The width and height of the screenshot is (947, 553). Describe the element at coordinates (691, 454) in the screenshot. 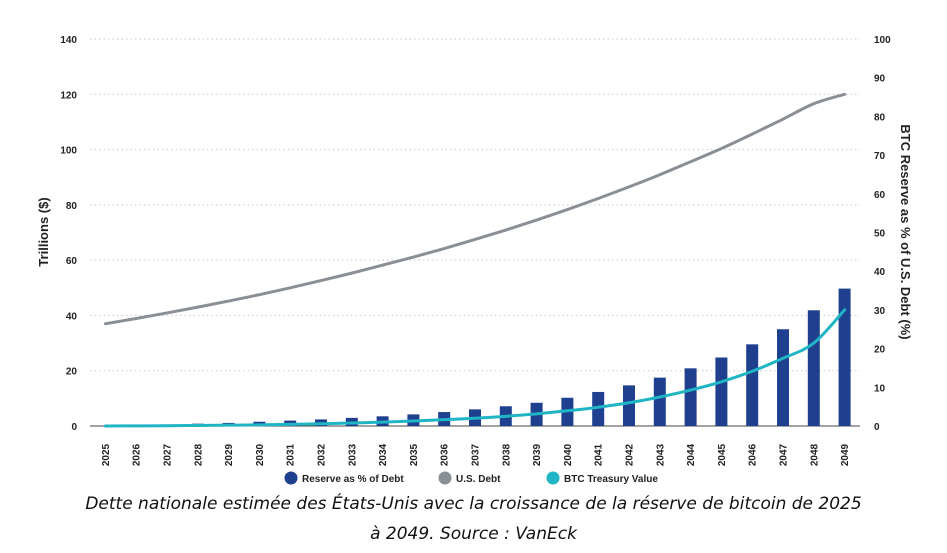

I see `x-tick-label: 2044` at that location.